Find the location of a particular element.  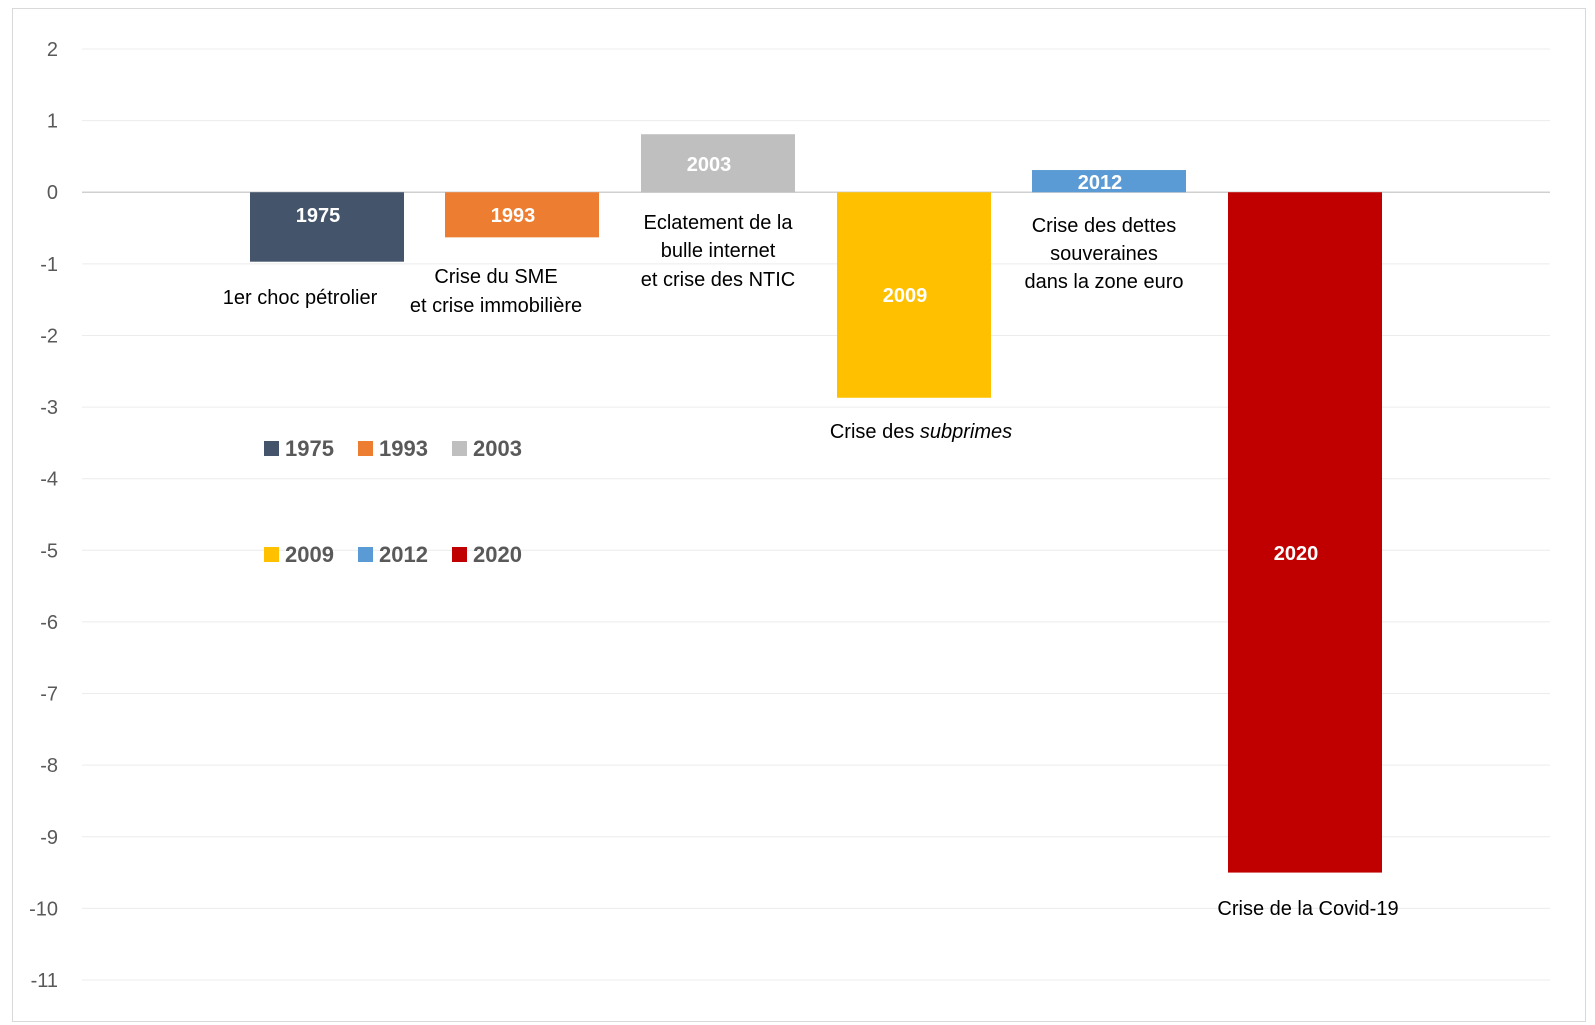

y-tick-label: -6 is located at coordinates (49, 623).